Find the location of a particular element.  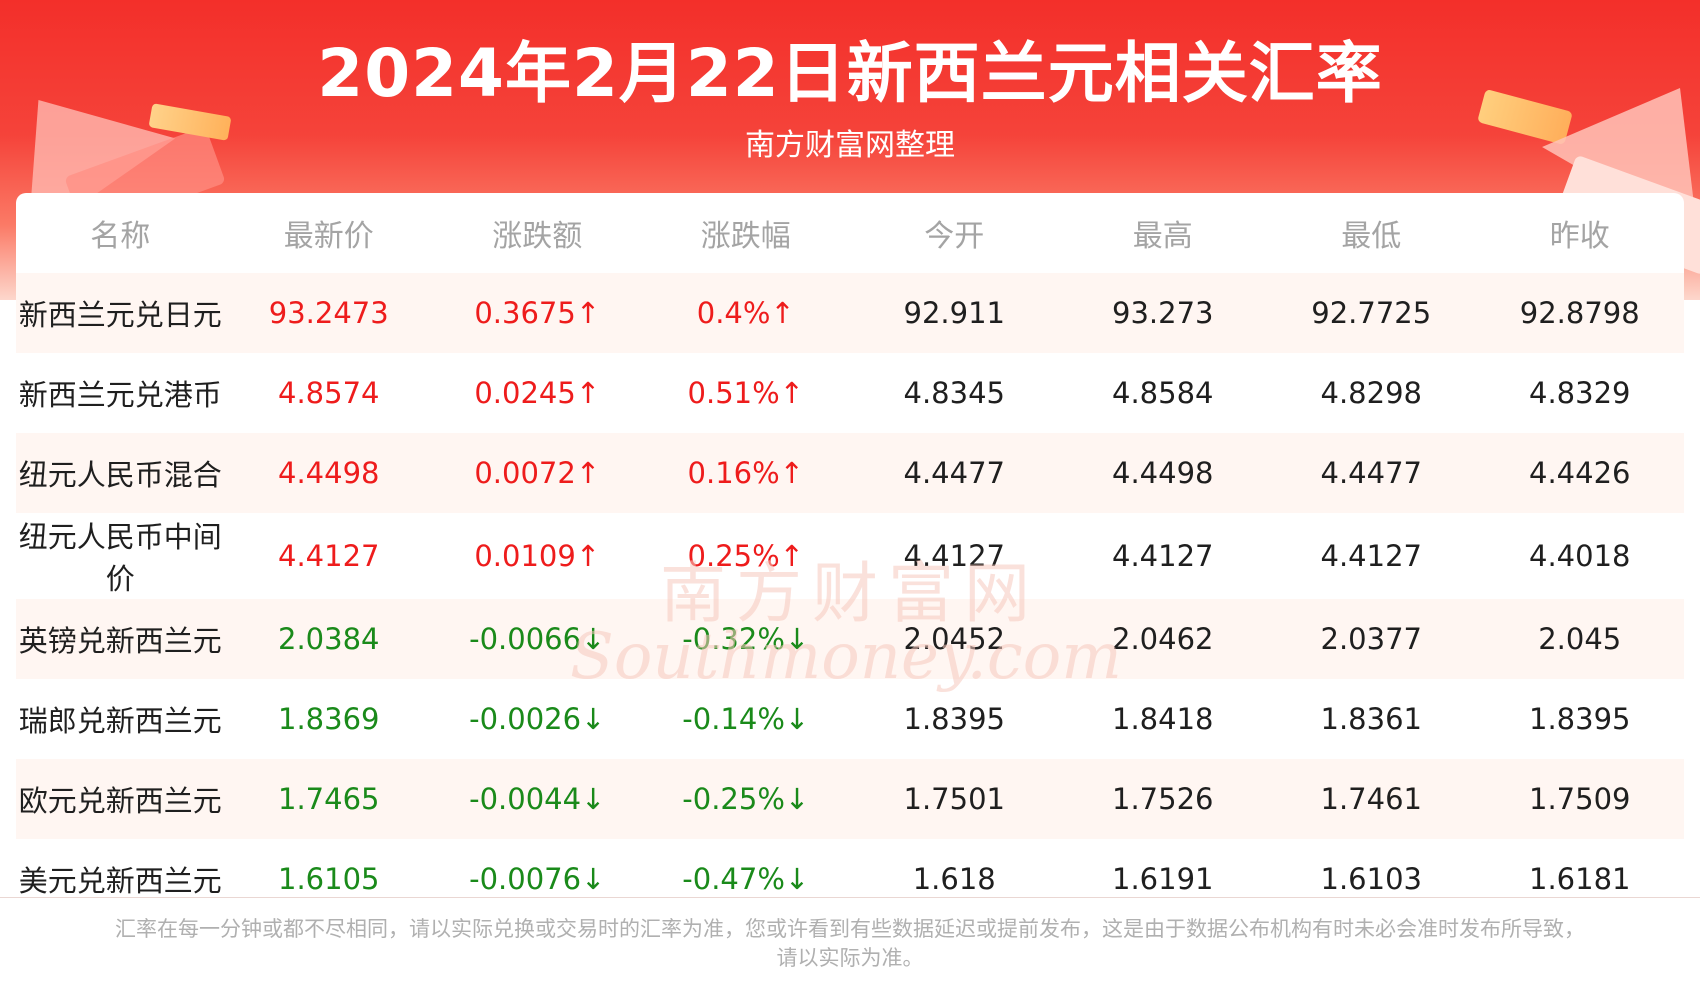

cell-high: 1.7526 is located at coordinates (1162, 799).